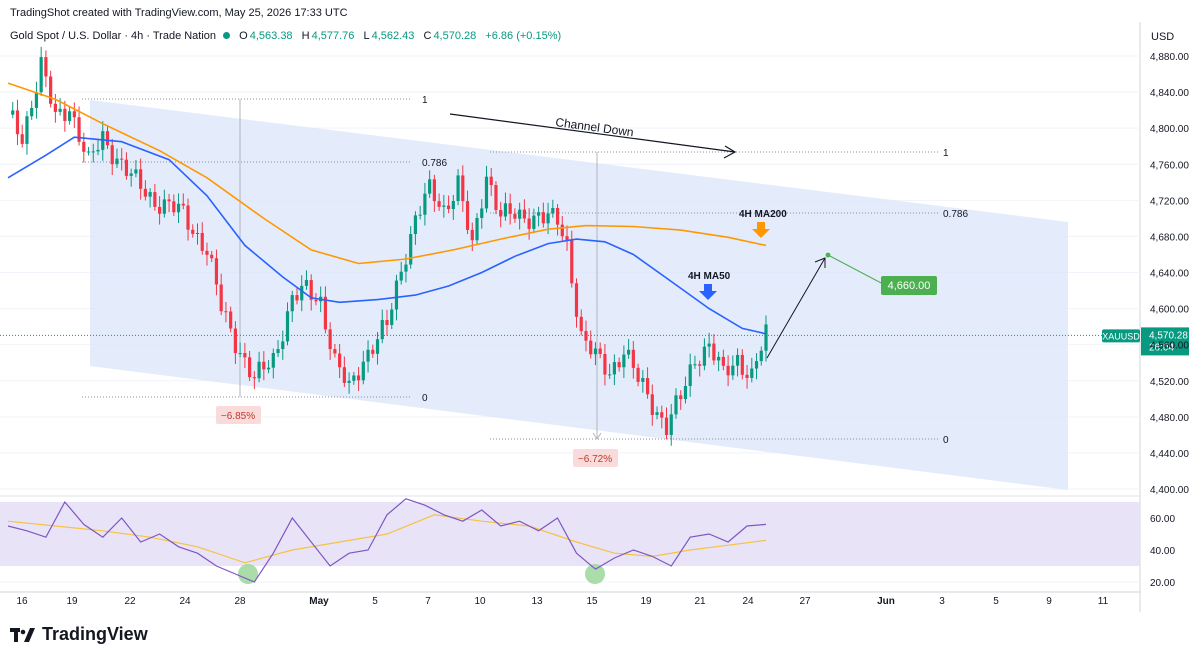 Image resolution: width=1200 pixels, height=660 pixels. What do you see at coordinates (425, 398) in the screenshot?
I see `fib-a-bottom-label: 0` at bounding box center [425, 398].